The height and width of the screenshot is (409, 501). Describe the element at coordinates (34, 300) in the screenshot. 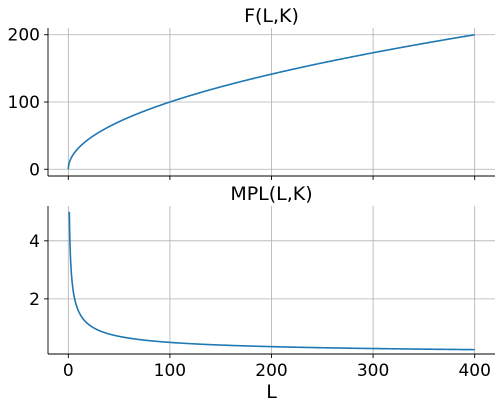

I see `y-tick-label: 2` at that location.